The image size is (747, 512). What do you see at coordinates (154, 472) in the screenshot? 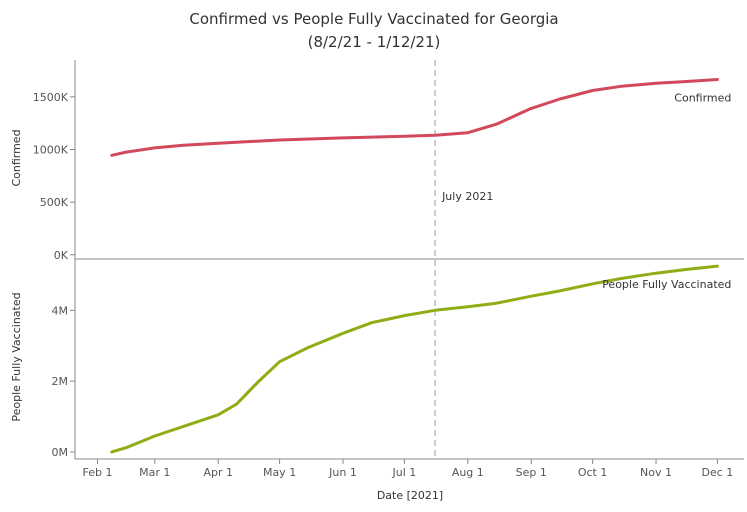
I see `x-tick-label: Mar 1` at bounding box center [154, 472].